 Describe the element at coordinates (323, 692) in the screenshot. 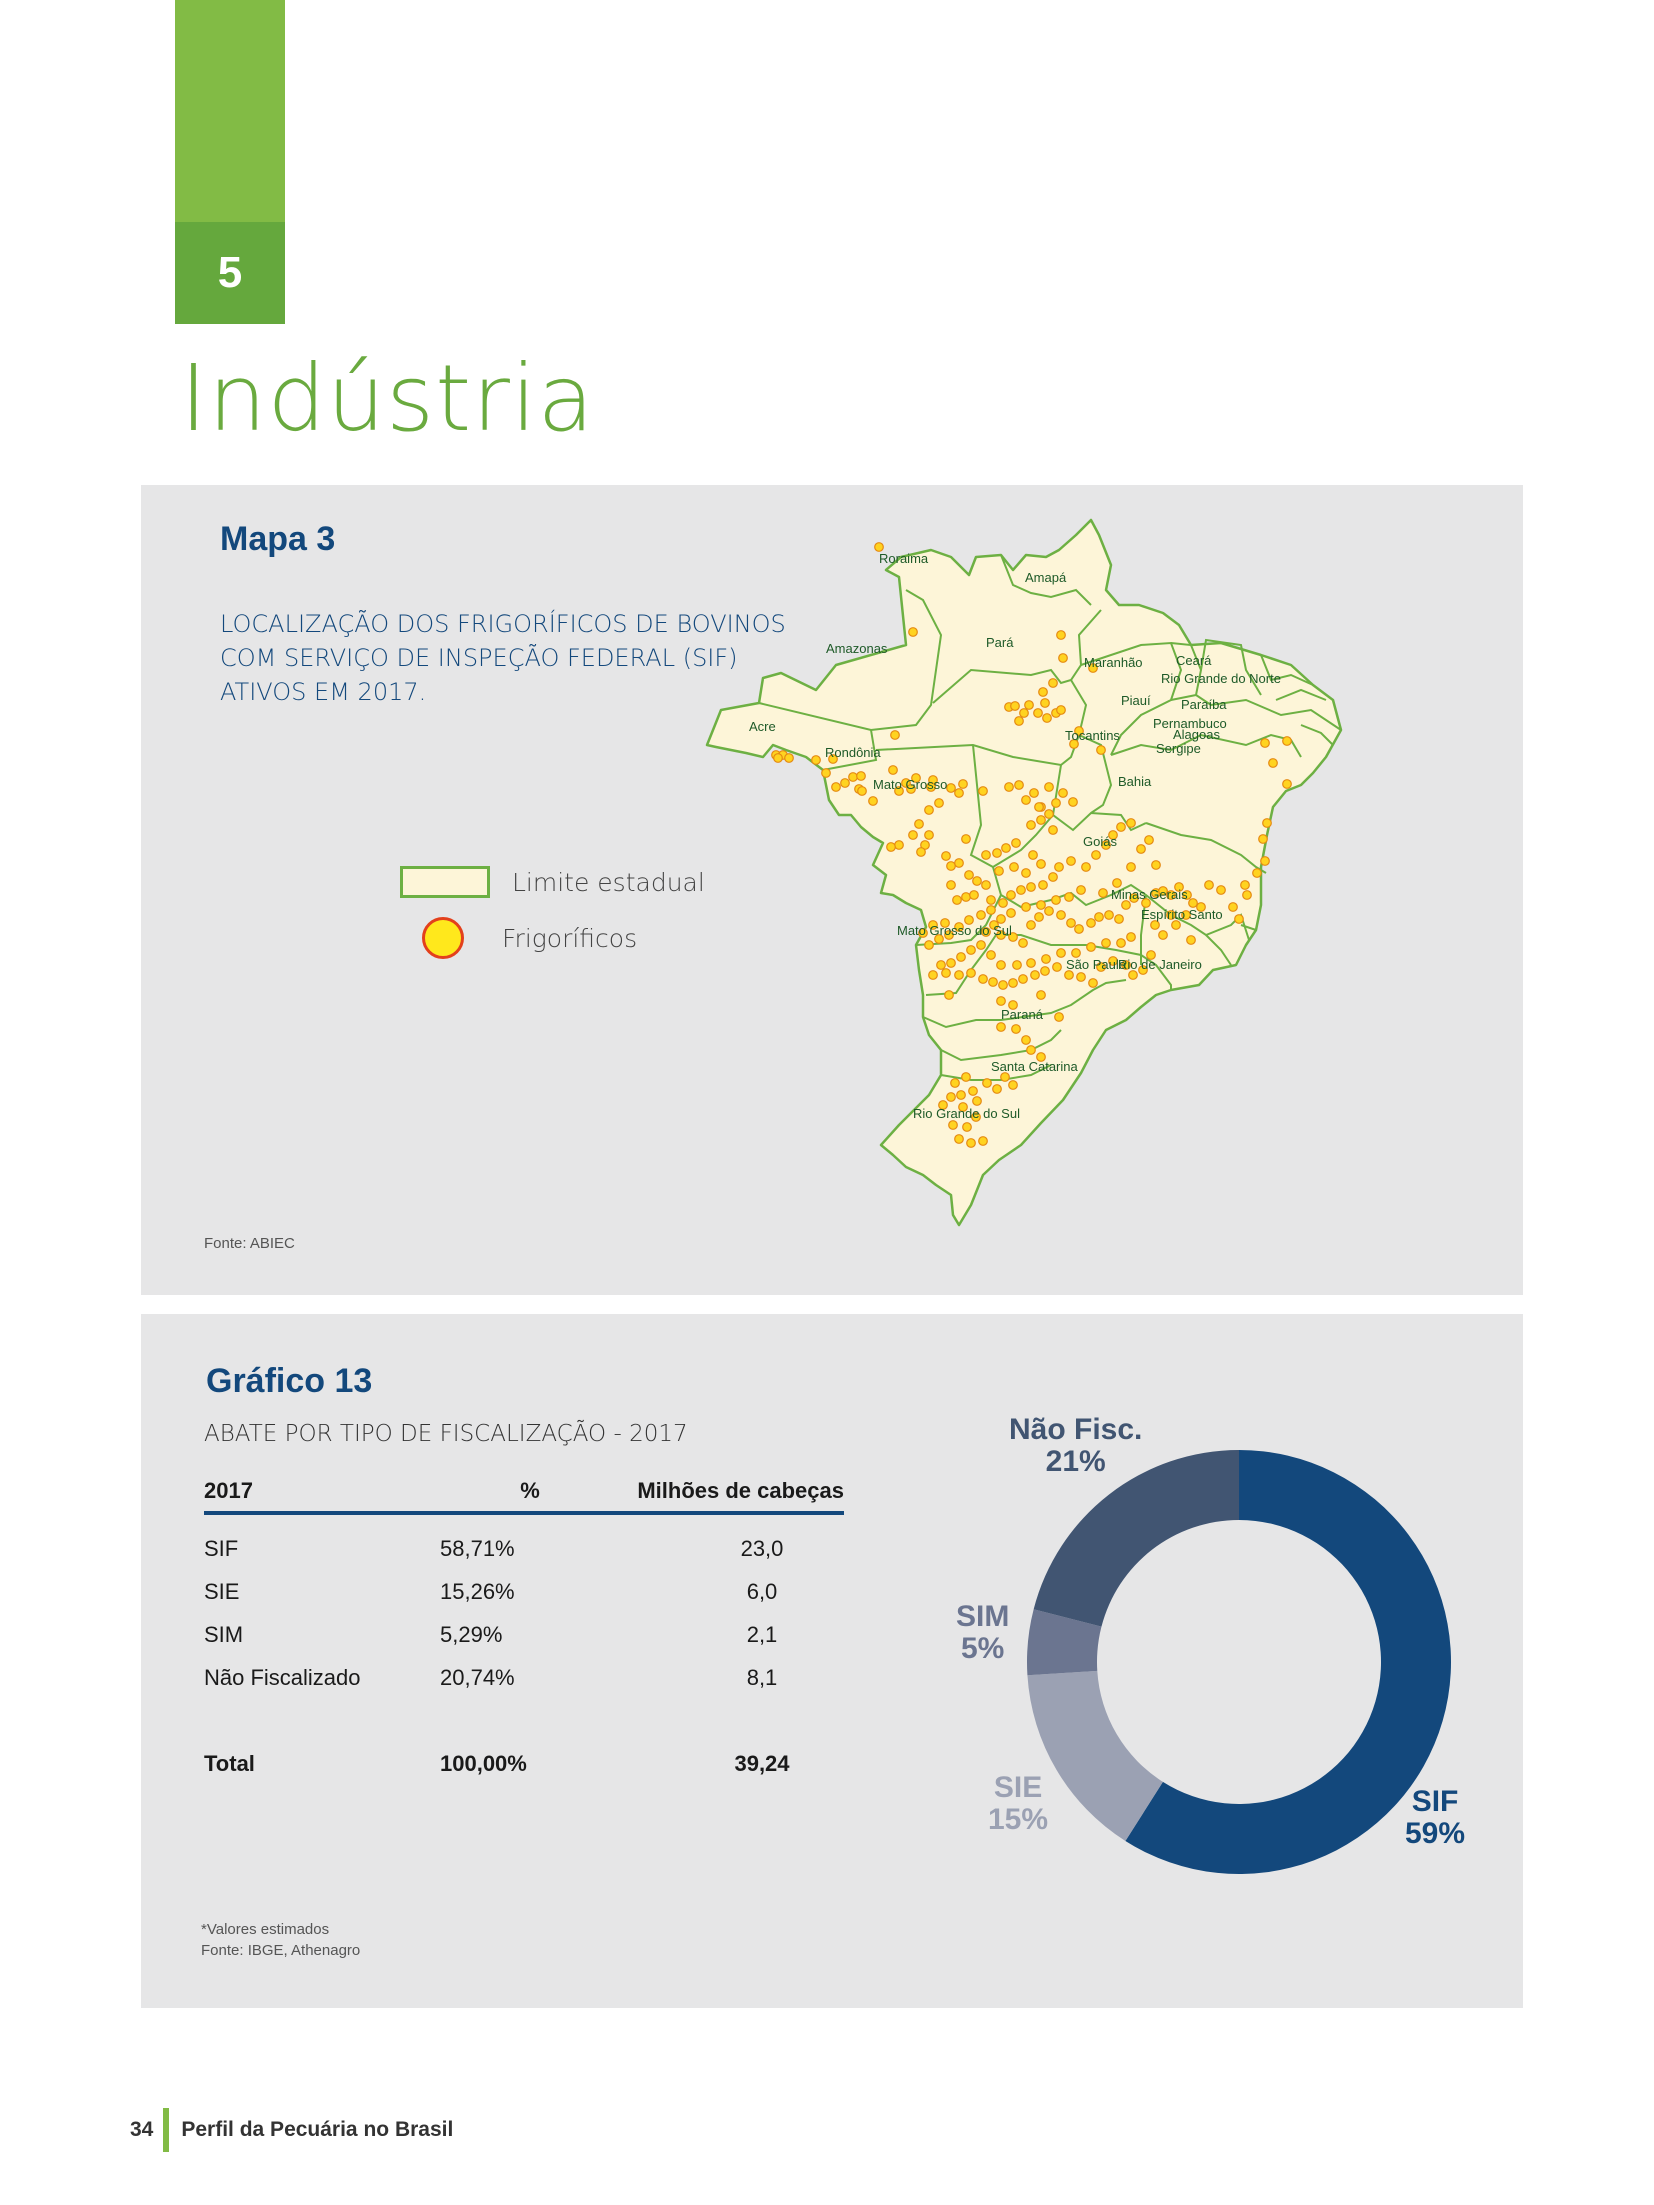

I see `map-subtitle-line: ATIVOS EM 2017.` at that location.